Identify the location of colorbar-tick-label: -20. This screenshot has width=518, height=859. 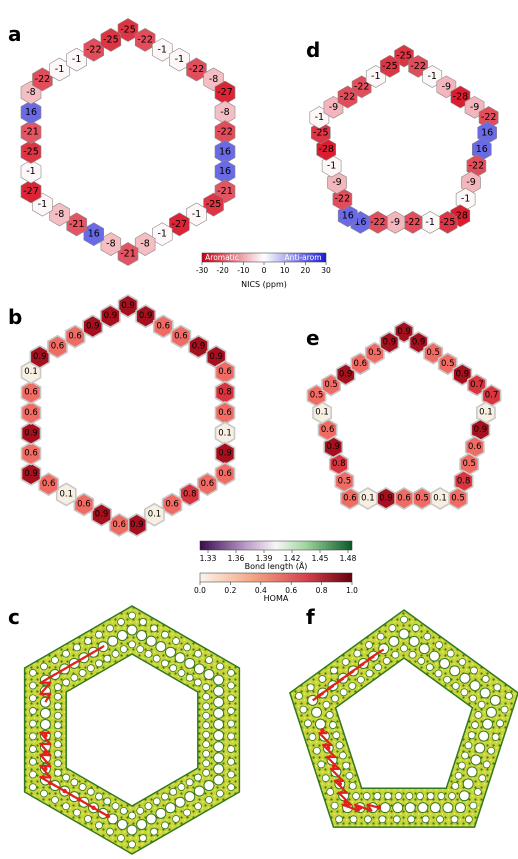
(223, 270).